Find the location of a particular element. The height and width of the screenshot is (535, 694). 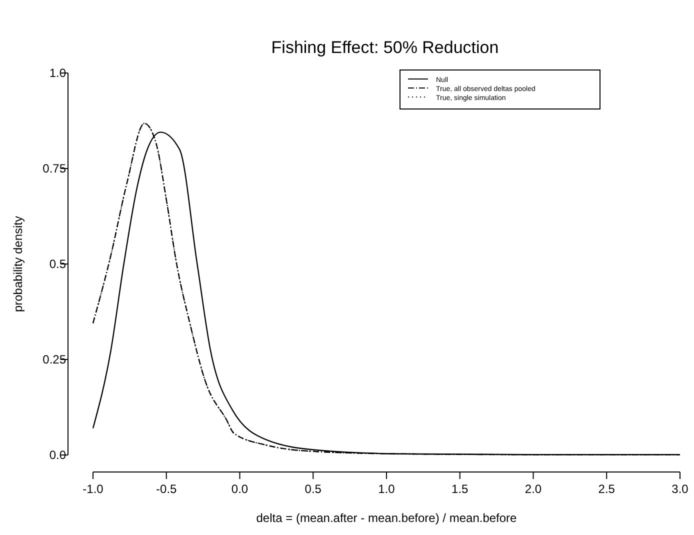

x-tick-label: 0.0 is located at coordinates (239, 489).